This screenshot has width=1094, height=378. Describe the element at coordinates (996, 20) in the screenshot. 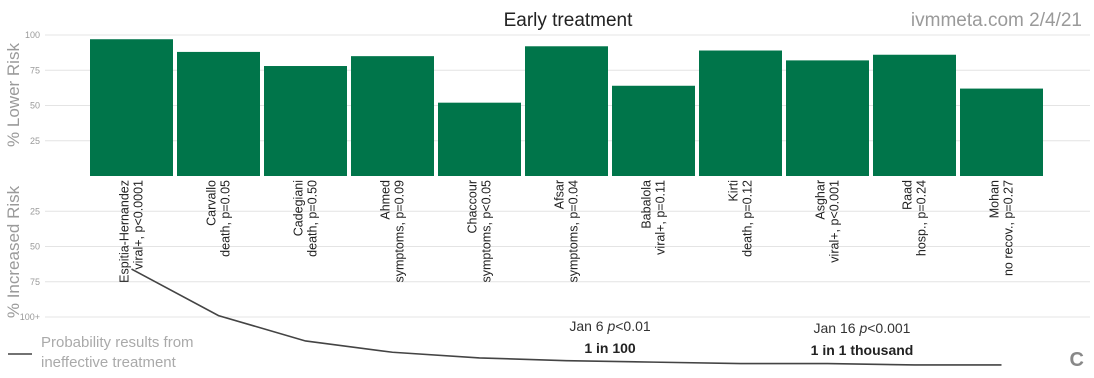

I see `source-label: ivmmeta.com 2/4/21` at that location.